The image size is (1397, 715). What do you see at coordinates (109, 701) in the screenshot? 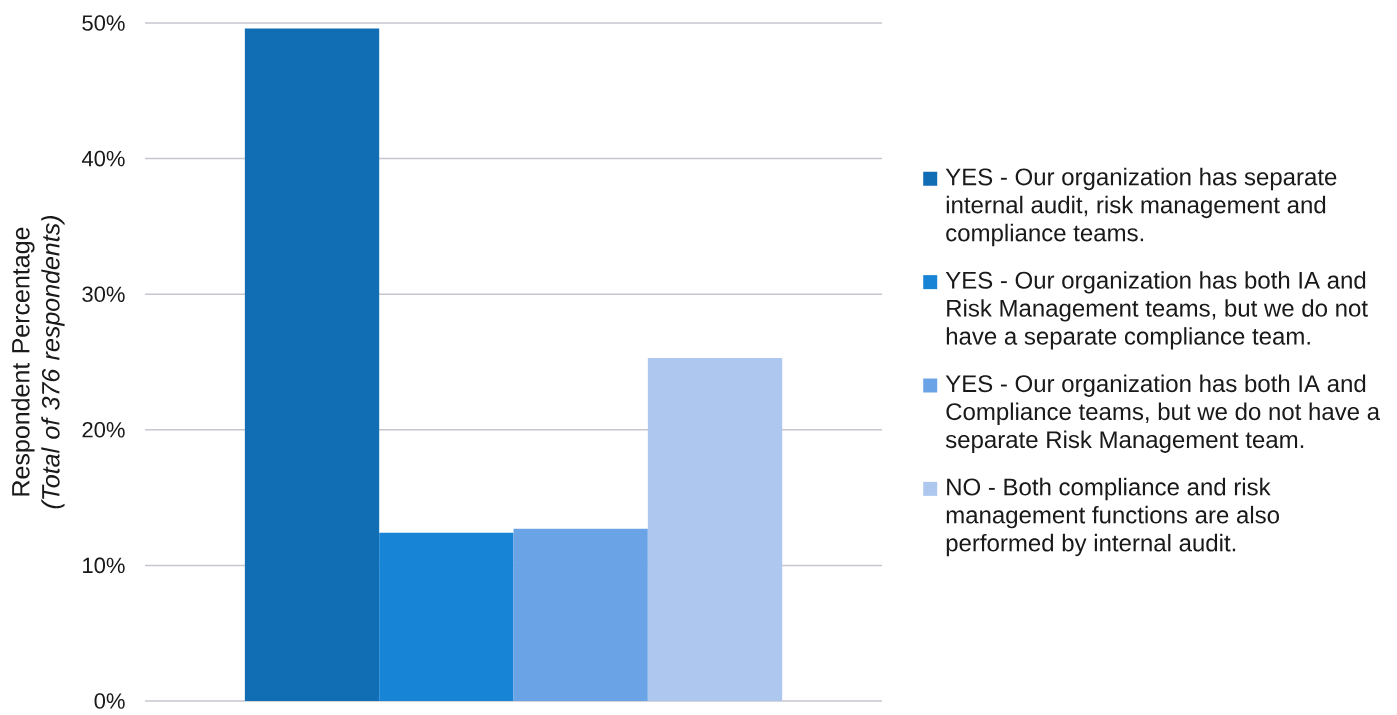
I see `y-tick-label: 0%` at bounding box center [109, 701].